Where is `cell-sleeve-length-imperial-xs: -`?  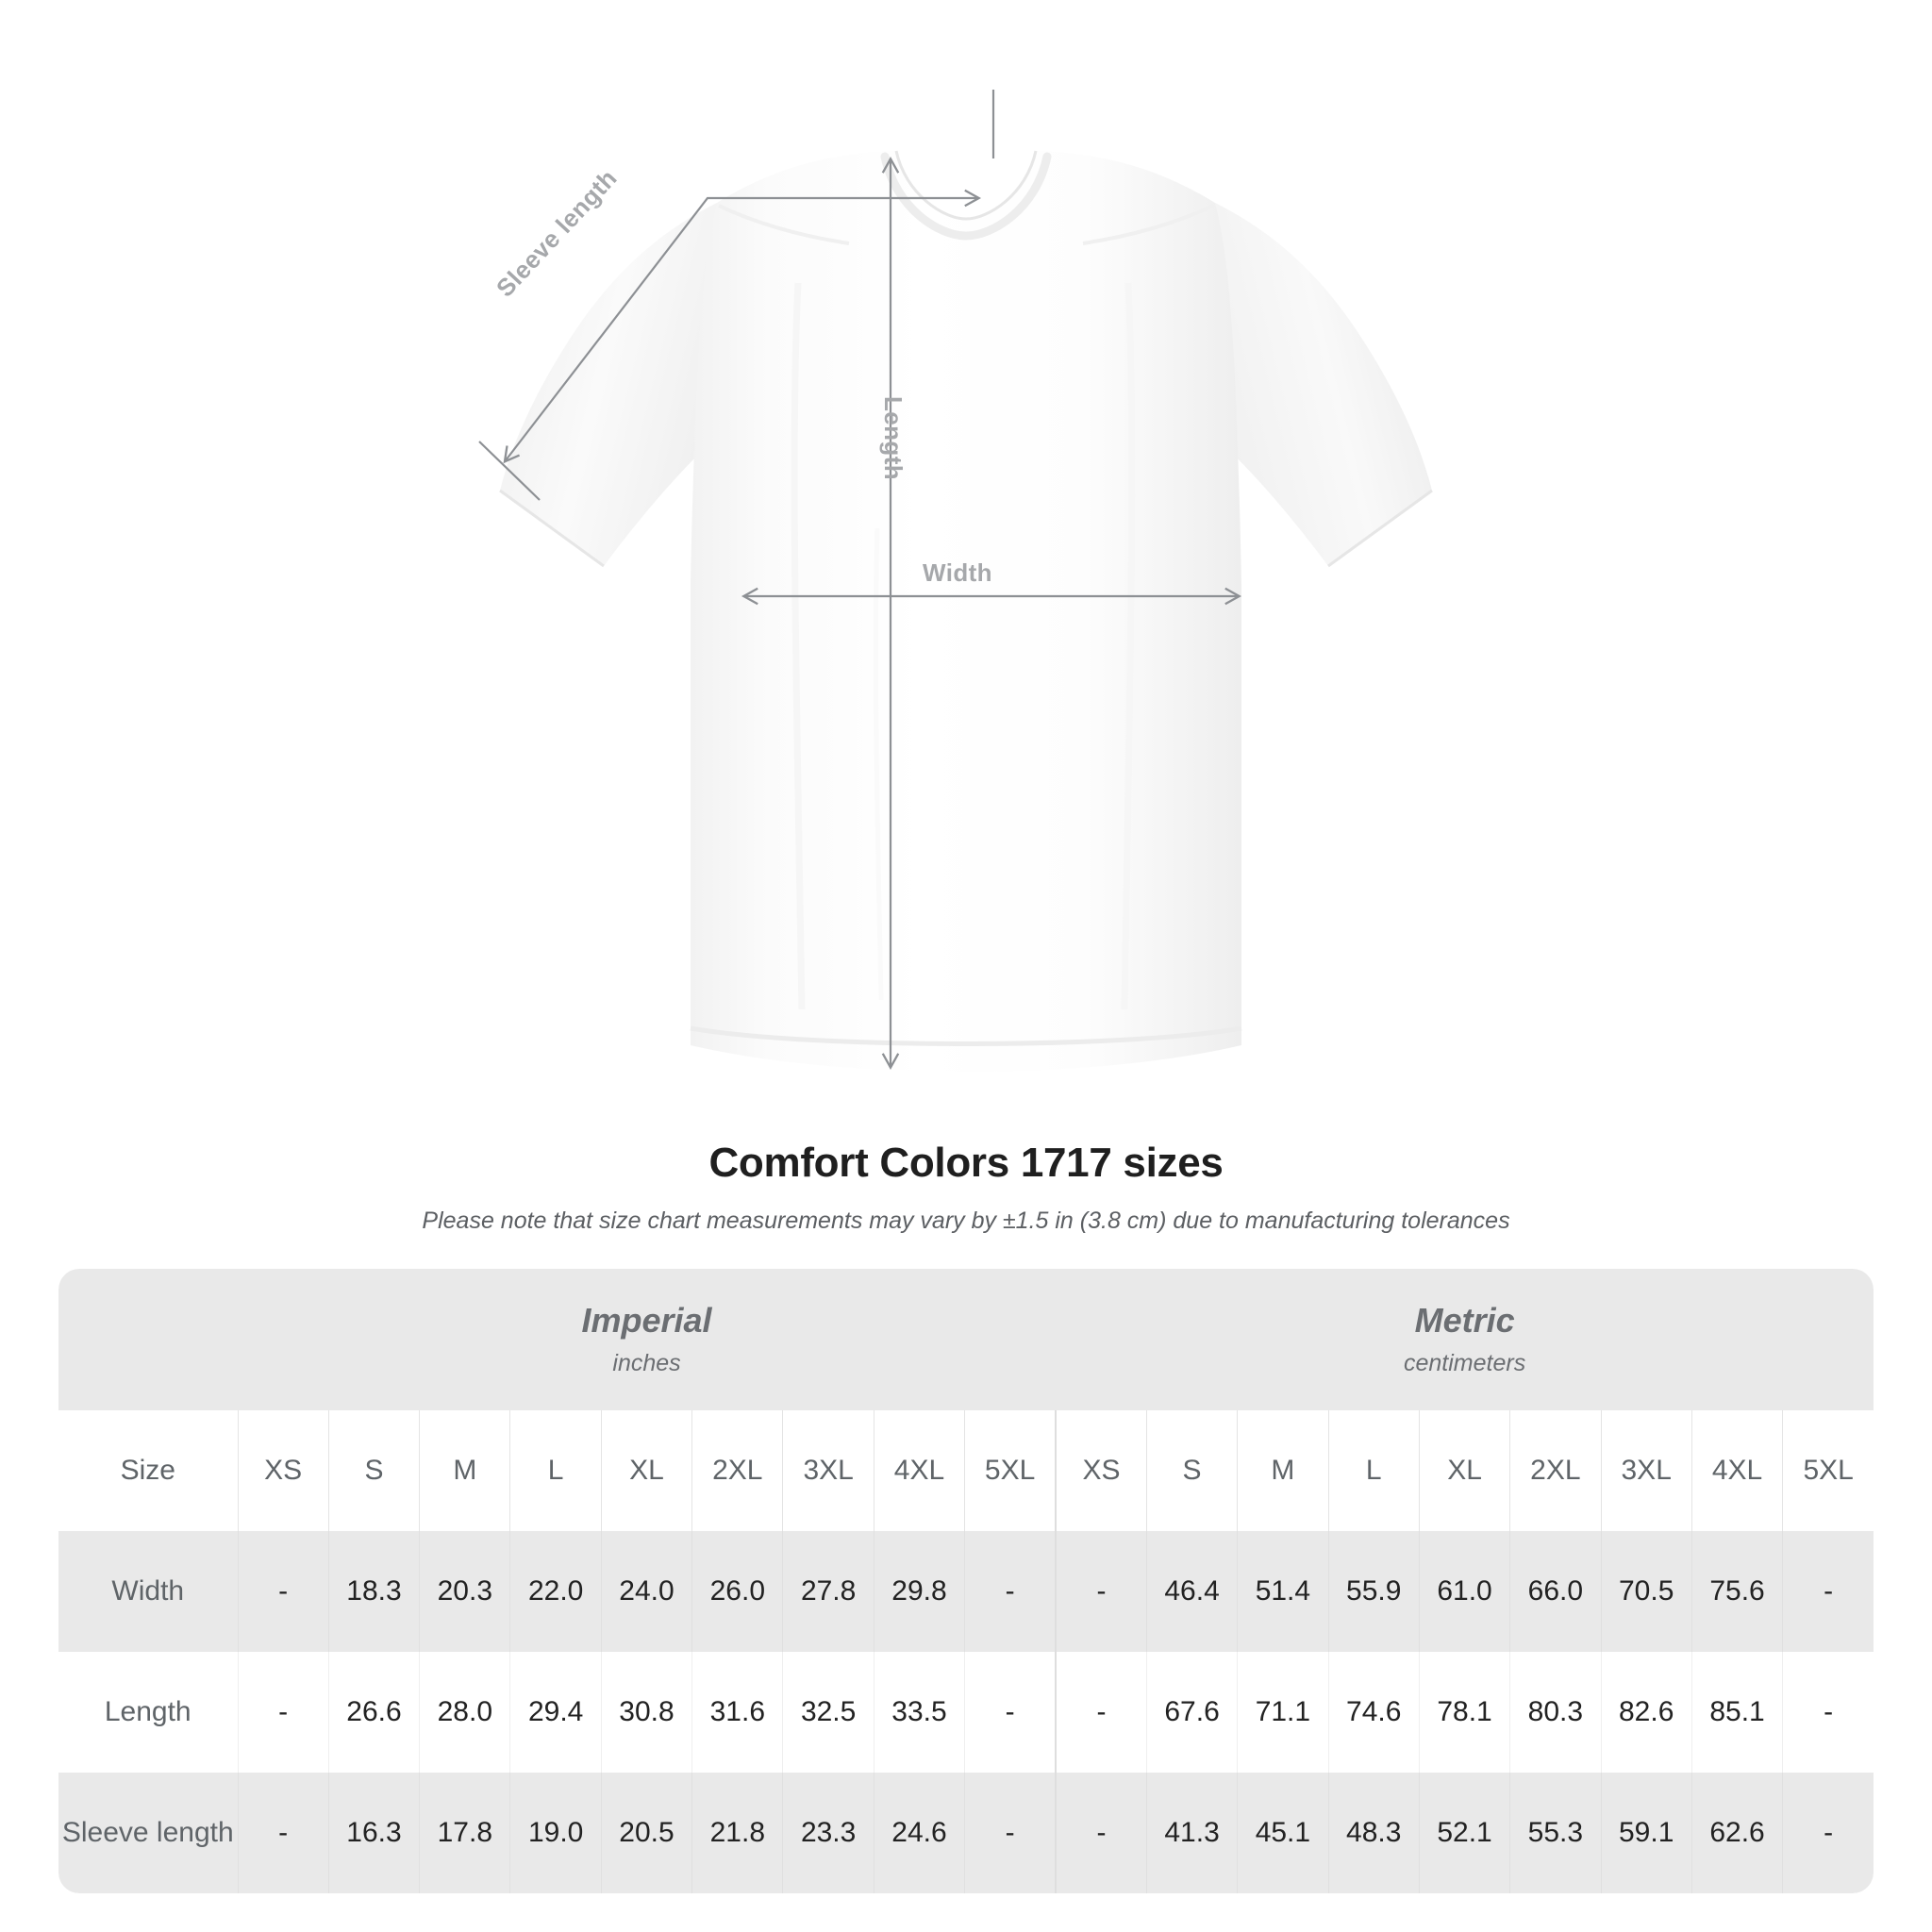 cell-sleeve-length-imperial-xs: - is located at coordinates (283, 1833).